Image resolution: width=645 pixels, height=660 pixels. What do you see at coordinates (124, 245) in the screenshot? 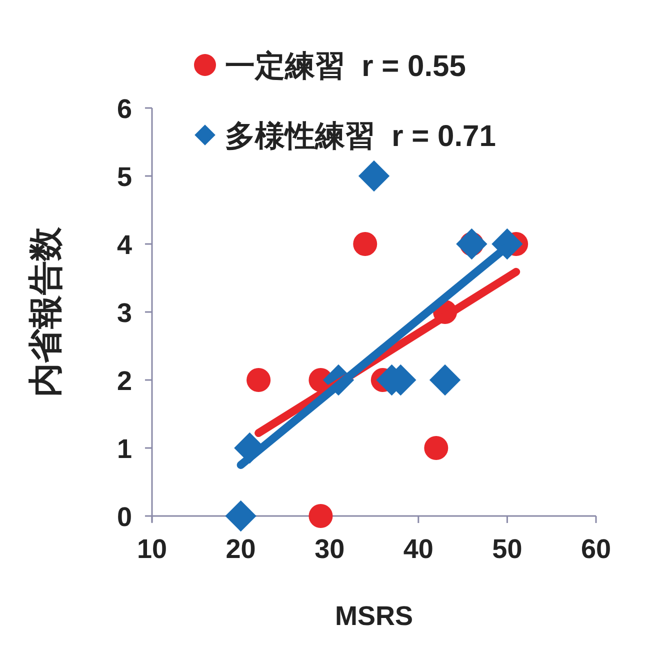
I see `y-tick-label: 4` at bounding box center [124, 245].